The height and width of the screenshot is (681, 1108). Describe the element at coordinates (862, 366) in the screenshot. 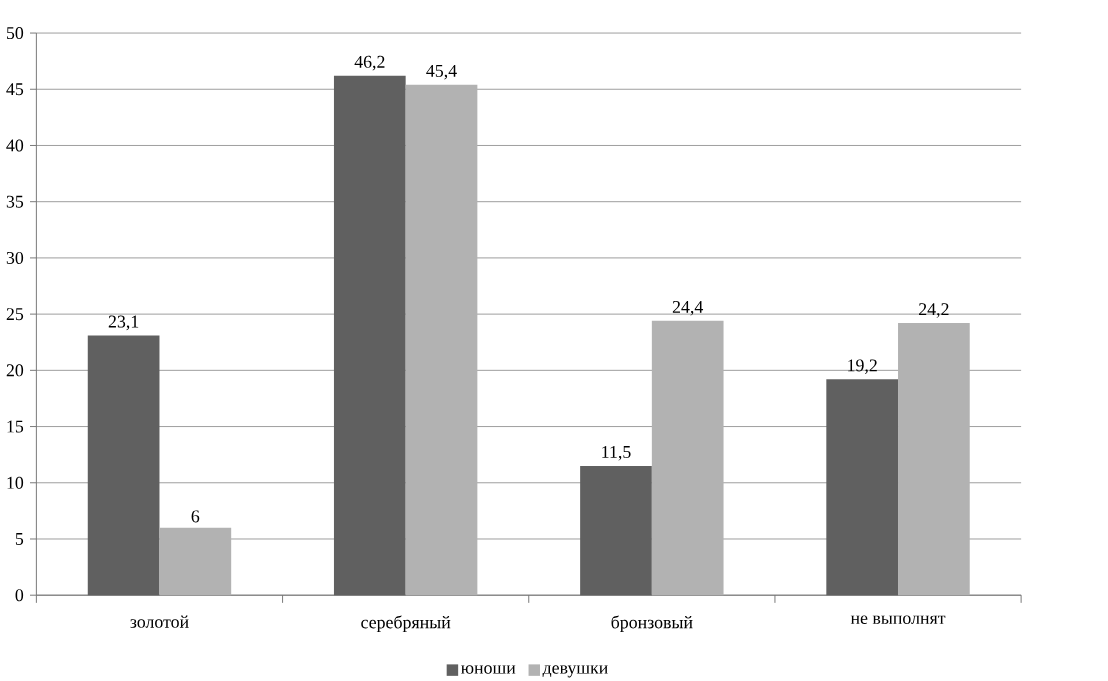

I see `data-label: 19,2` at that location.